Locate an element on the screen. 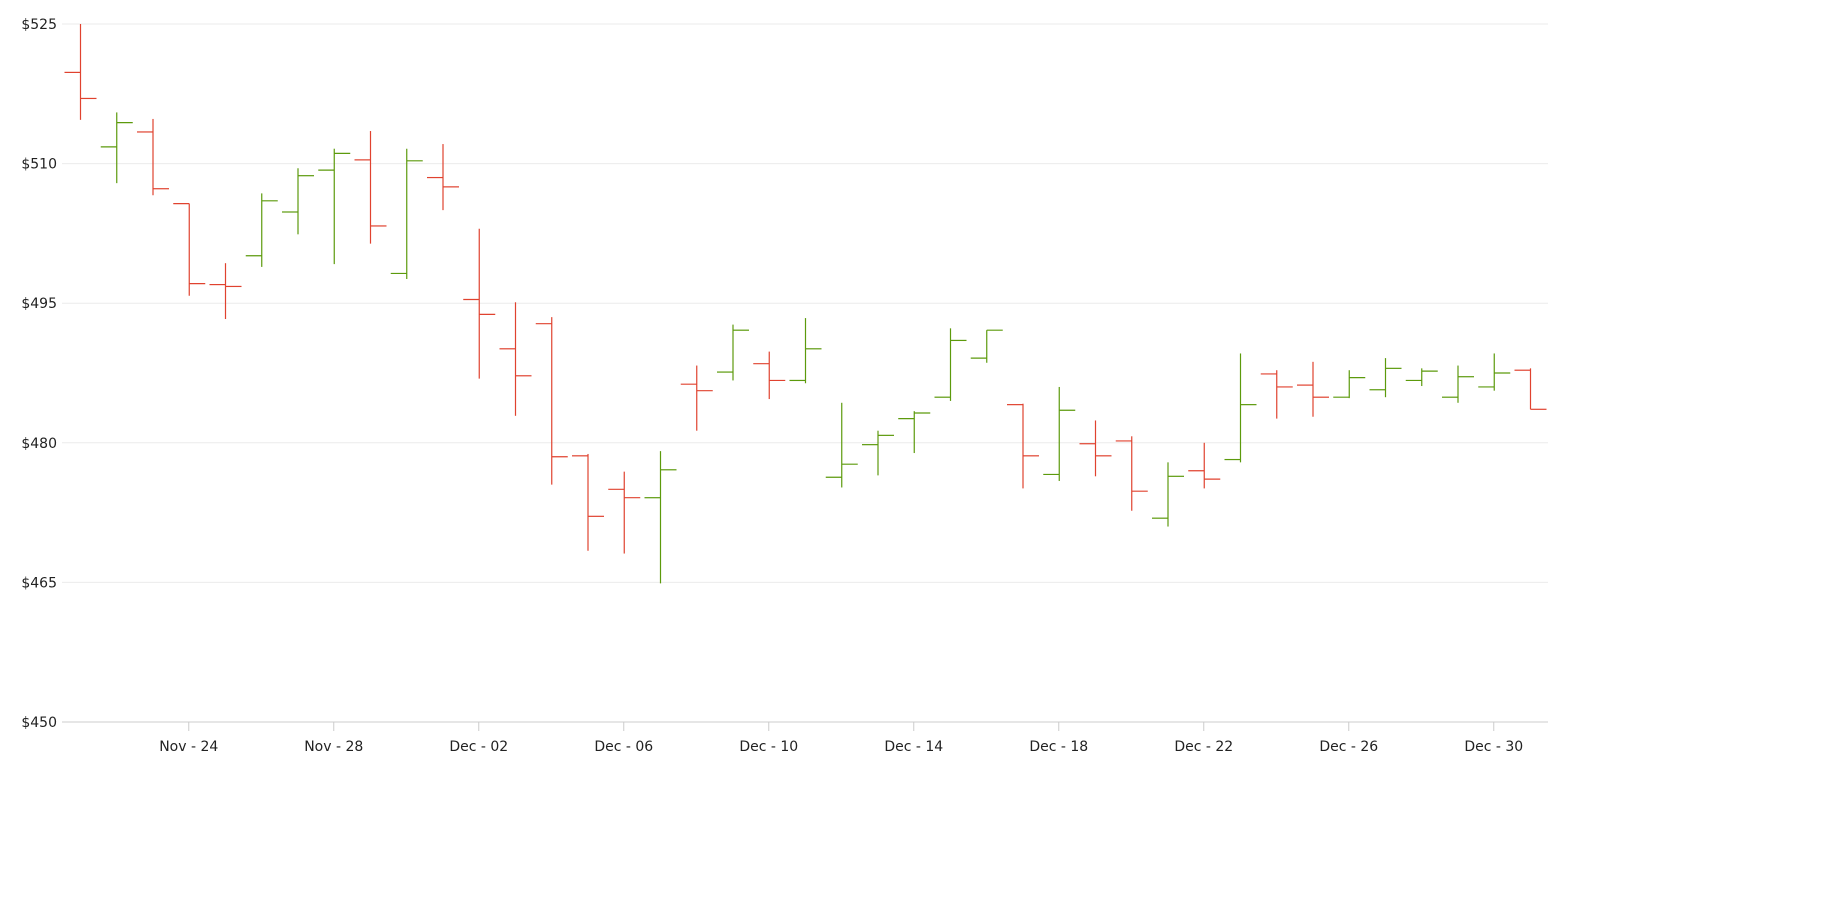 The height and width of the screenshot is (910, 1839). x-tick-label: Dec - 10 is located at coordinates (768, 747).